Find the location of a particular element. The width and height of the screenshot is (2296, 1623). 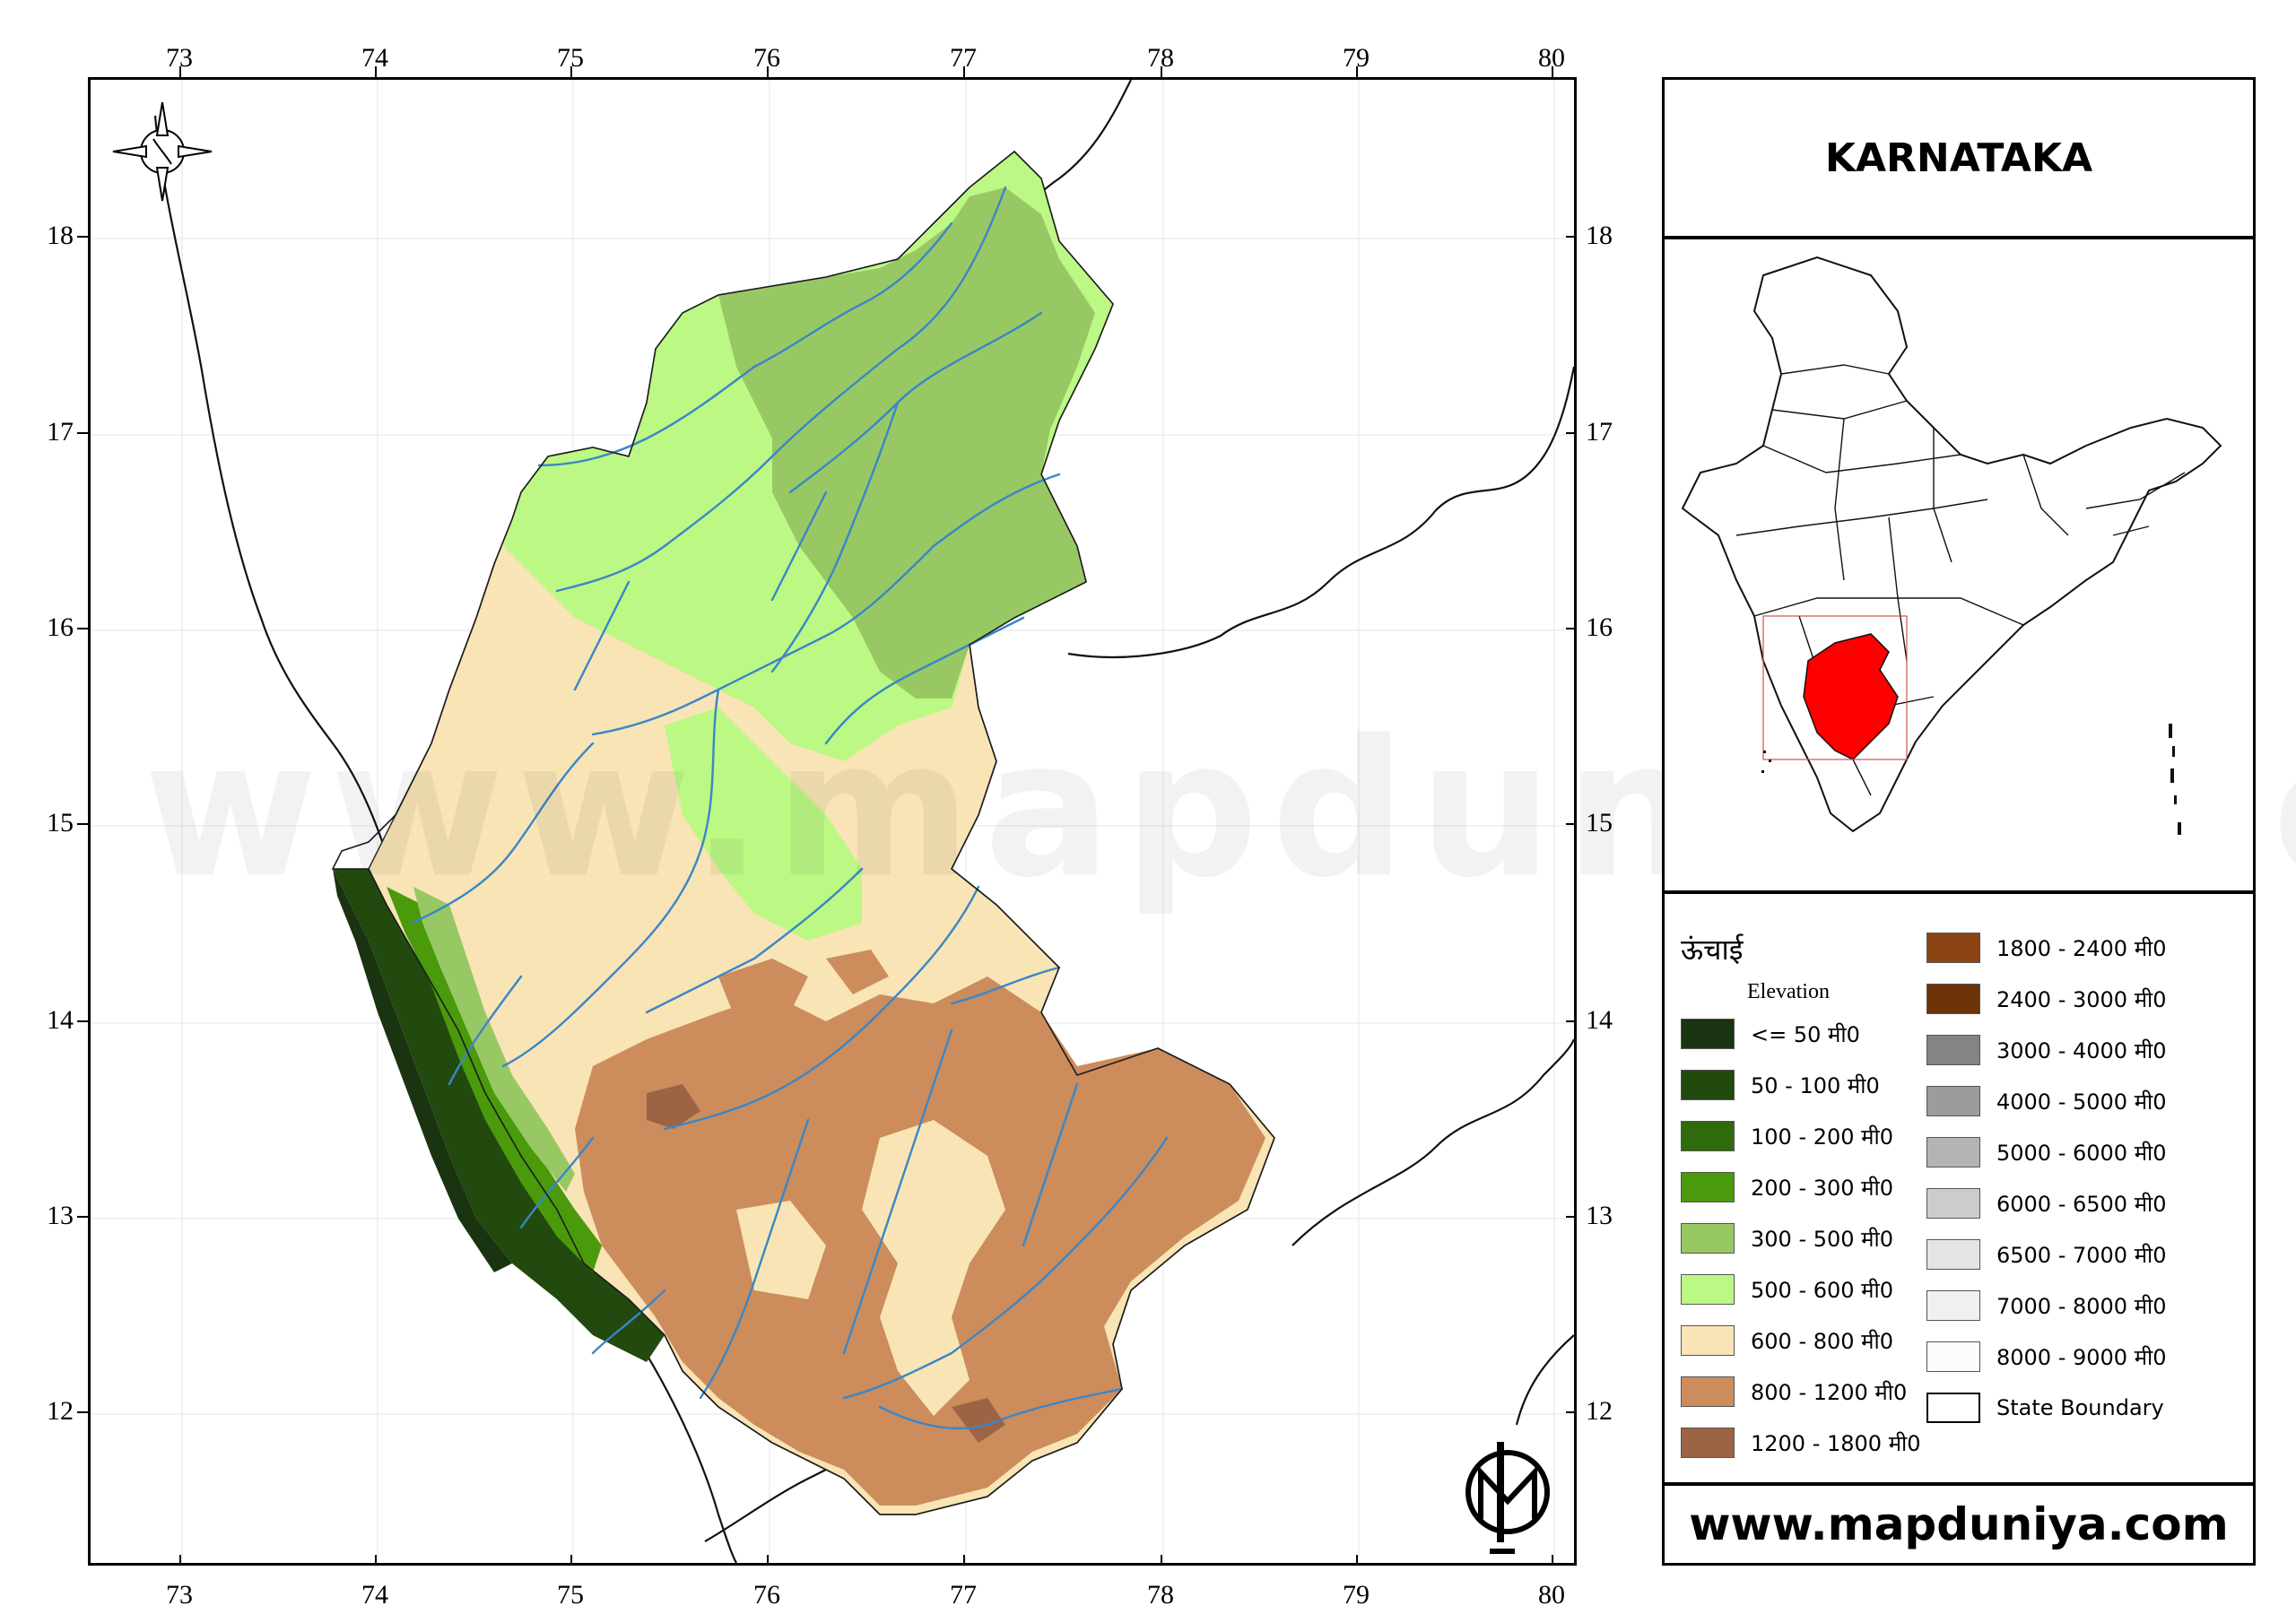

legend-item: 2400 - 3000 मी0 is located at coordinates (2046, 999).